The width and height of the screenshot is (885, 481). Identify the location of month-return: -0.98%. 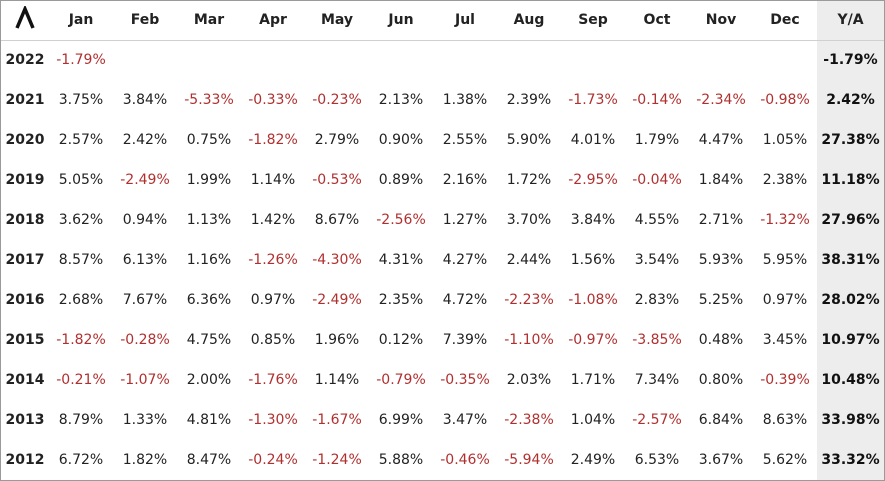
(785, 100).